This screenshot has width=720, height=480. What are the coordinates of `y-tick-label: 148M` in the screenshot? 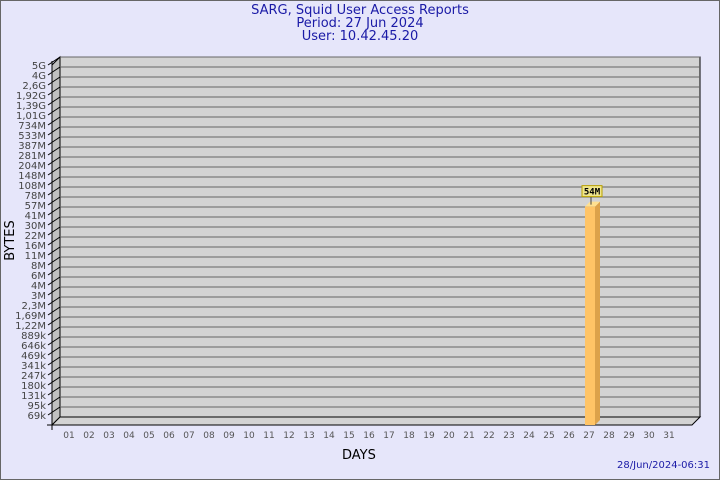 It's located at (32, 176).